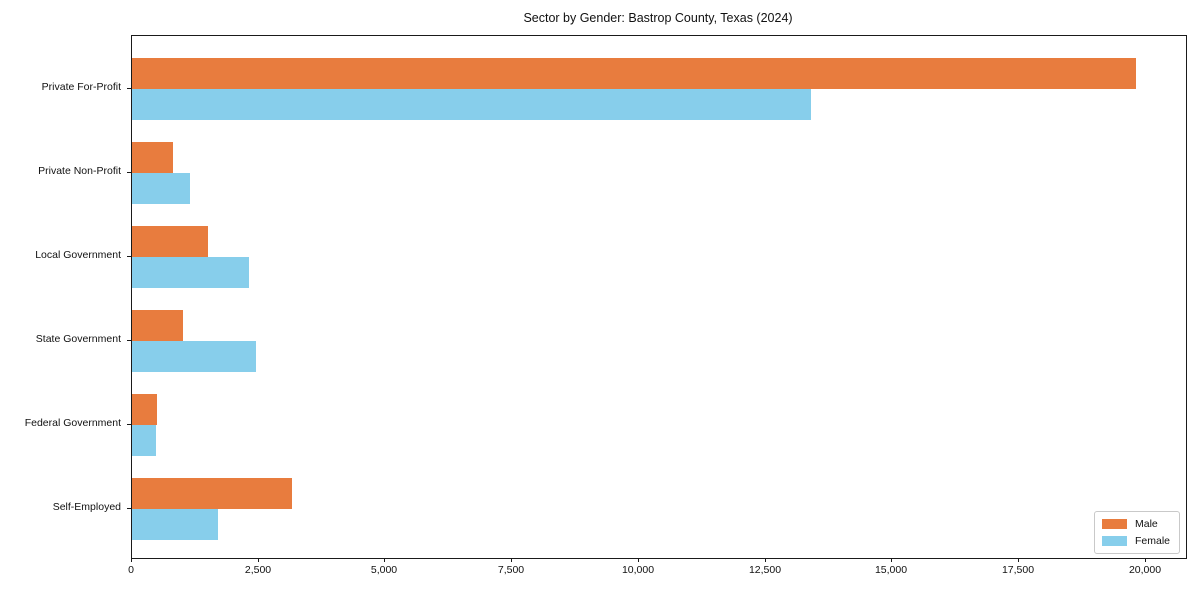 Image resolution: width=1200 pixels, height=600 pixels. I want to click on bar-male-local-government, so click(170, 241).